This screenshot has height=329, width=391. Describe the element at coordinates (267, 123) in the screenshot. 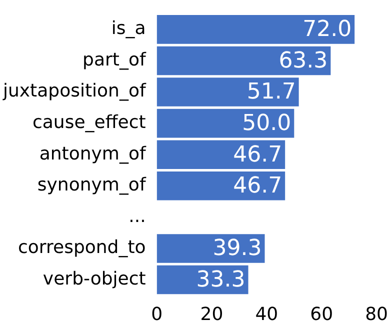

I see `data-label: 50.0` at that location.